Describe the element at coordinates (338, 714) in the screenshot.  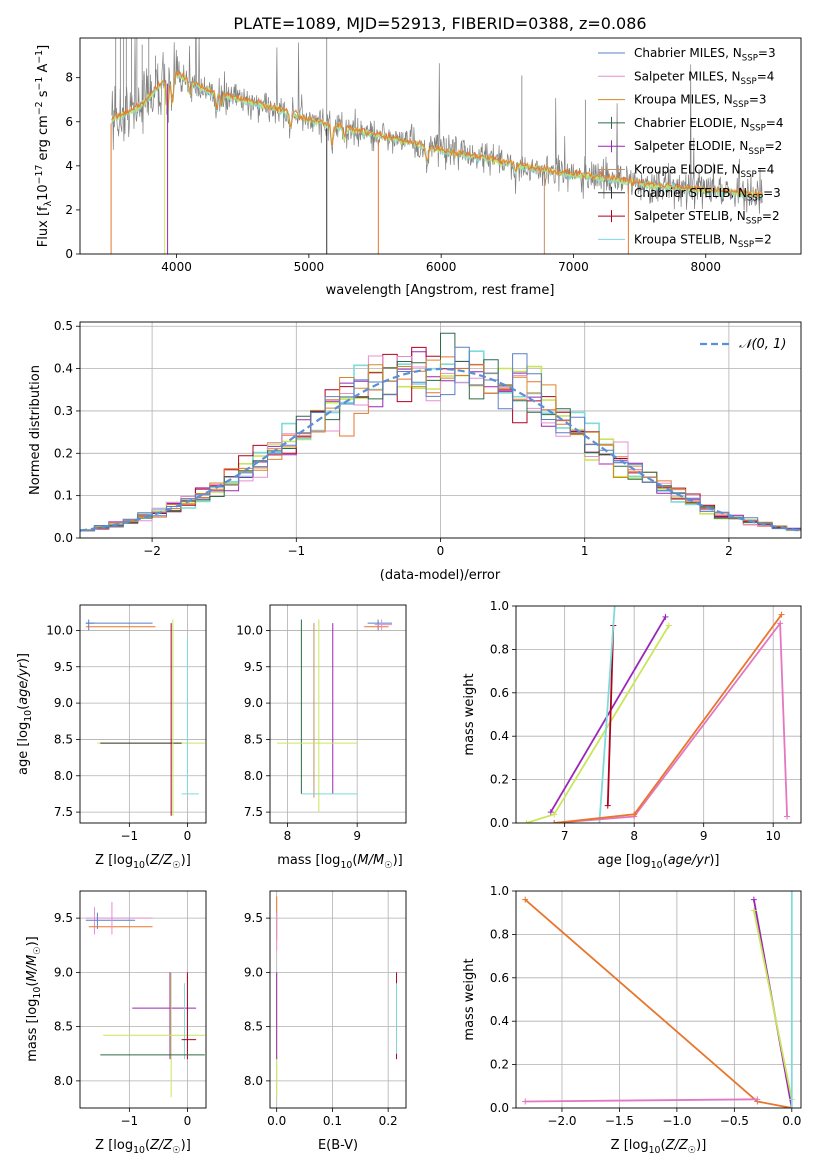
I see `age-vs-mass-panel-plot-area` at that location.